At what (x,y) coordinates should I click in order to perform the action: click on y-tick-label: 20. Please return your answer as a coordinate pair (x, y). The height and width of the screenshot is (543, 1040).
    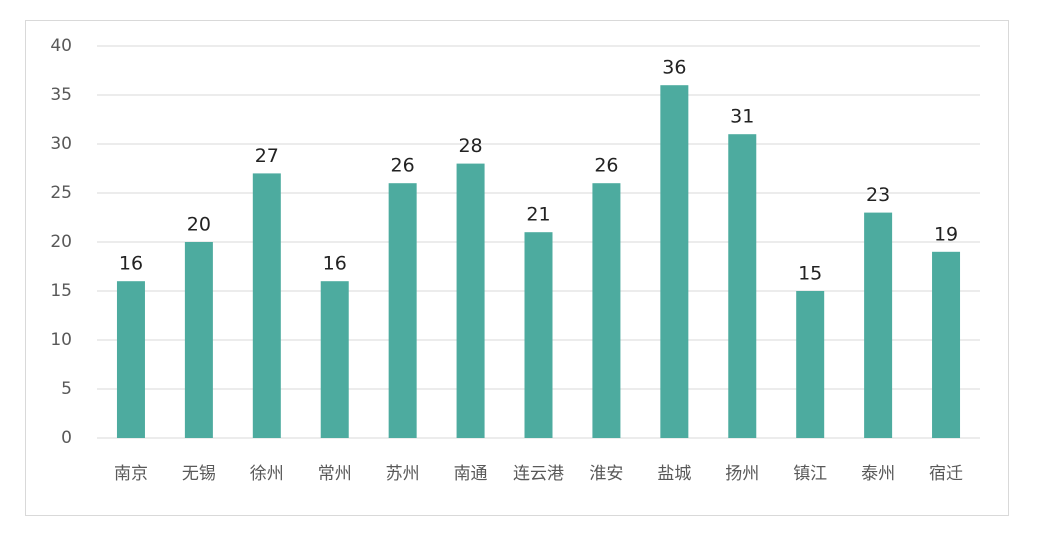
    Looking at the image, I should click on (61, 242).